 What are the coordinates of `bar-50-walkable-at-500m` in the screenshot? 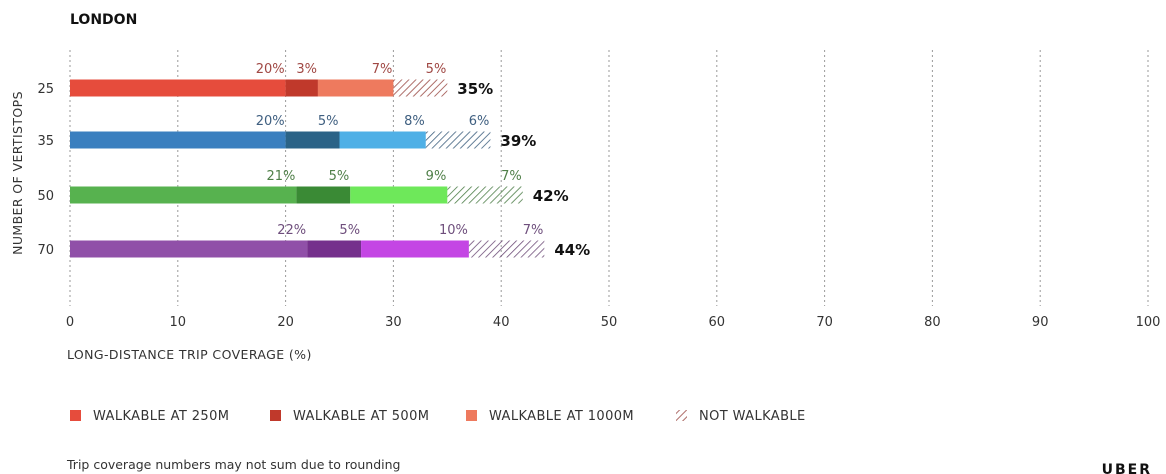 It's located at (323, 195).